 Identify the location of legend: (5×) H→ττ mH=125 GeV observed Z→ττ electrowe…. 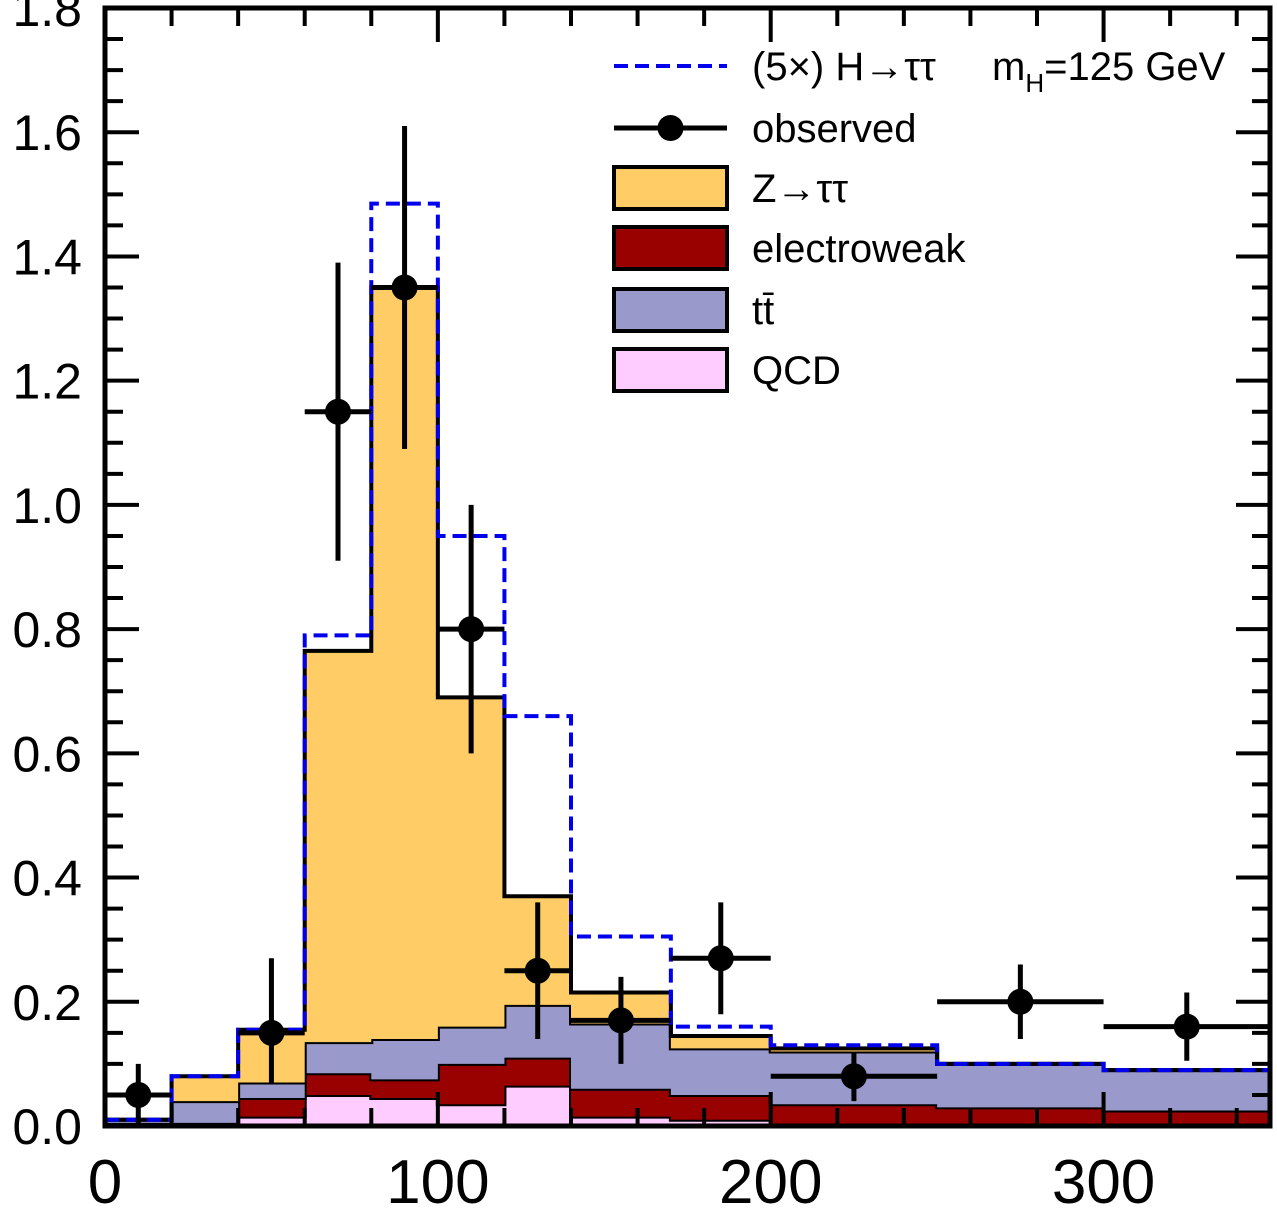
(919, 219).